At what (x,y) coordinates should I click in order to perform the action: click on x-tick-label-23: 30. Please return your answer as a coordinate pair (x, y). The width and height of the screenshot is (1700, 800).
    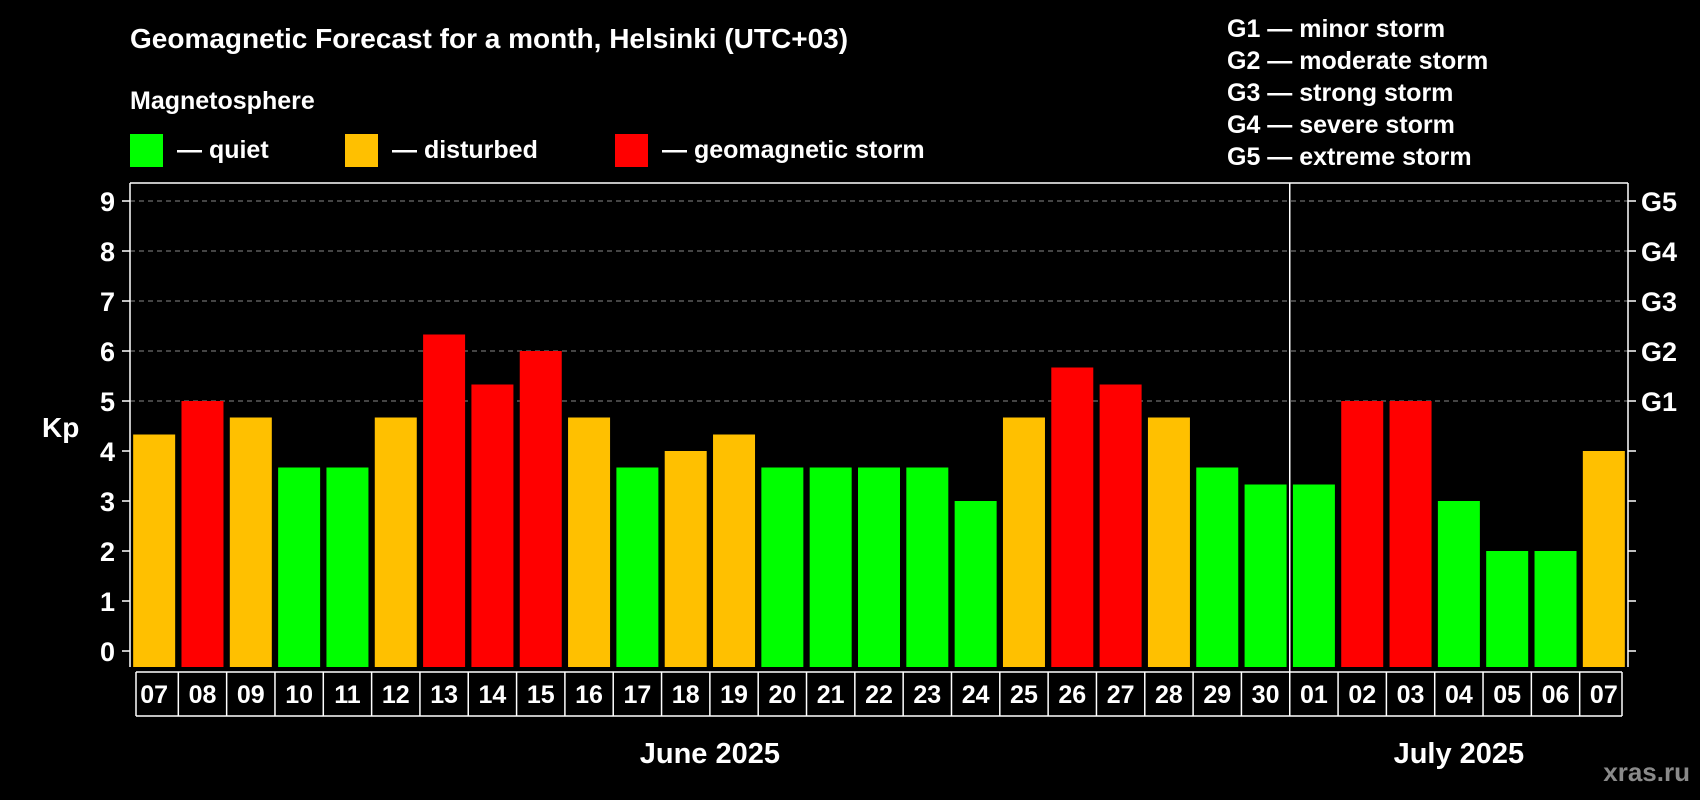
    Looking at the image, I should click on (1266, 695).